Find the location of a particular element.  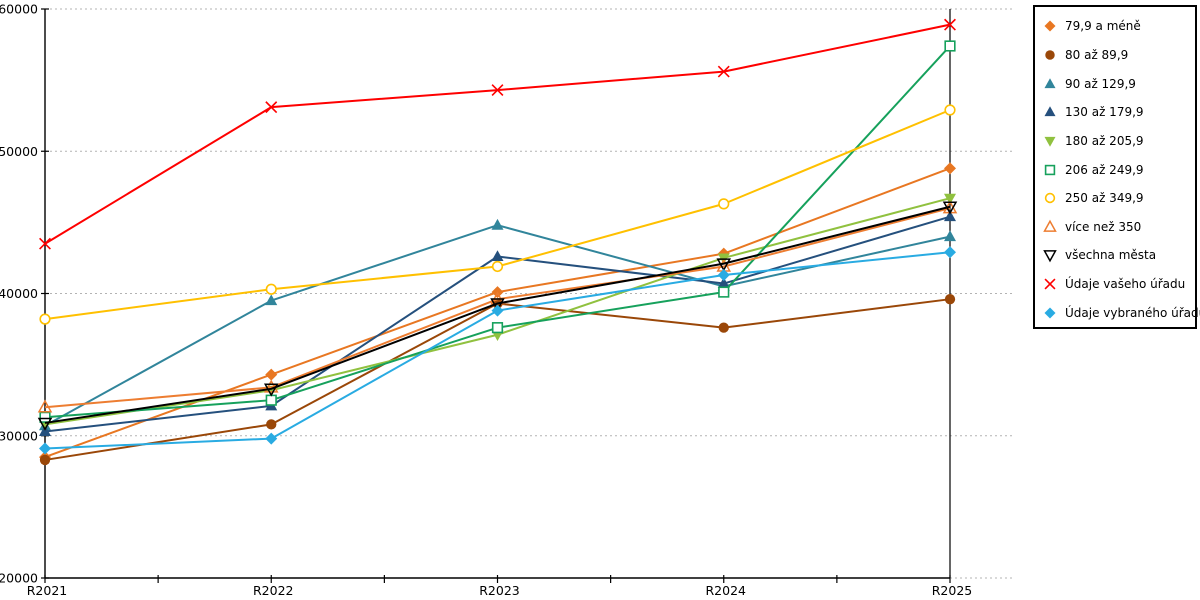

legend-item-90-az-129-9: 90 až 129,9 is located at coordinates (1116, 83).